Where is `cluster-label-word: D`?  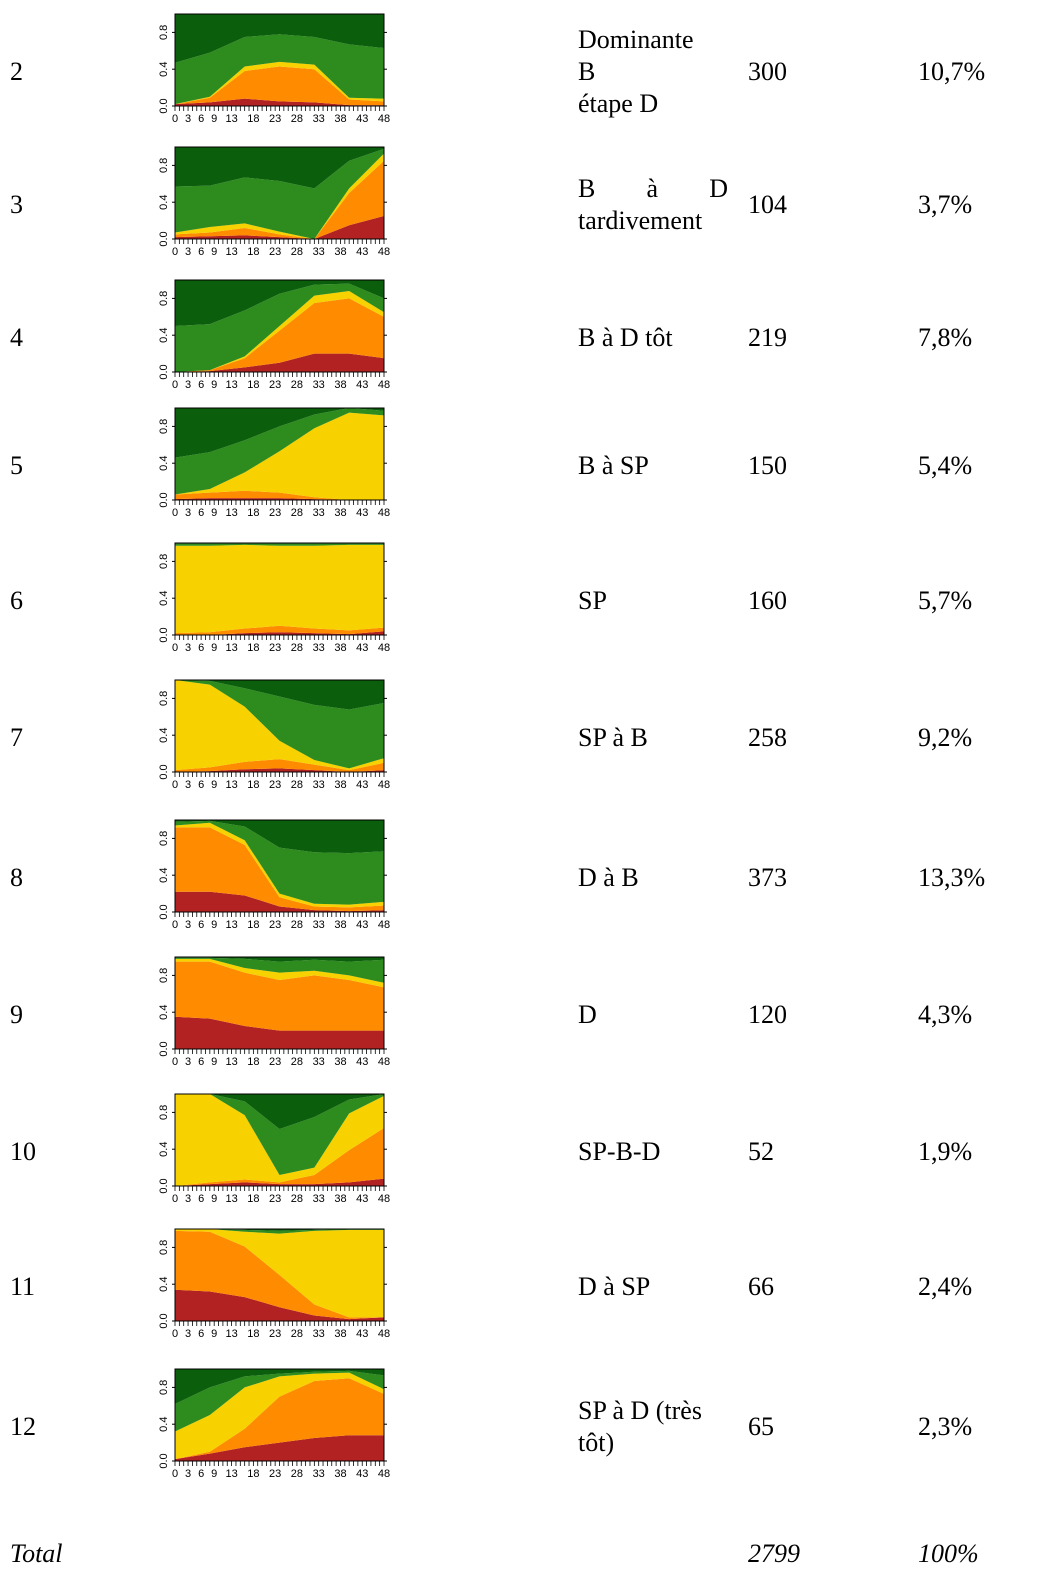 cluster-label-word: D is located at coordinates (718, 188).